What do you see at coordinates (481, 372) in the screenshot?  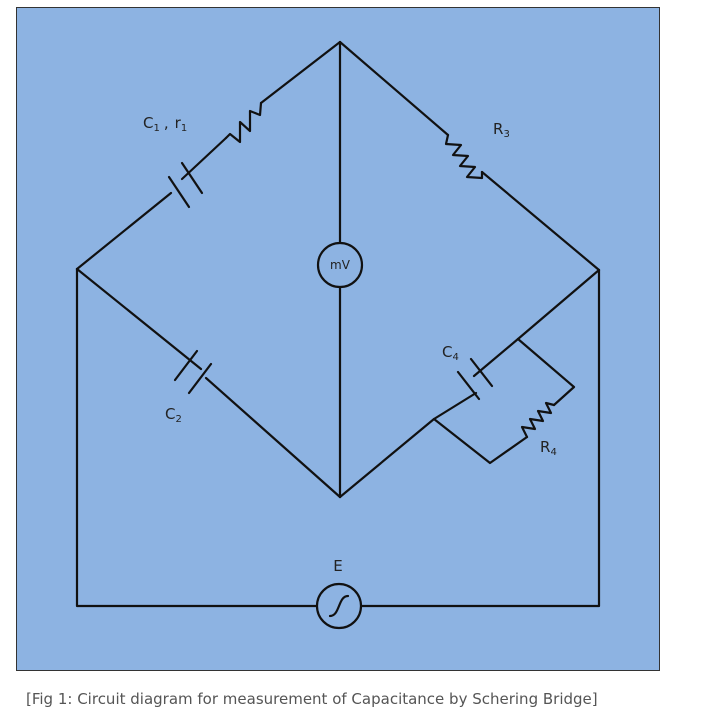 I see `capacitor-c4-plate-b` at bounding box center [481, 372].